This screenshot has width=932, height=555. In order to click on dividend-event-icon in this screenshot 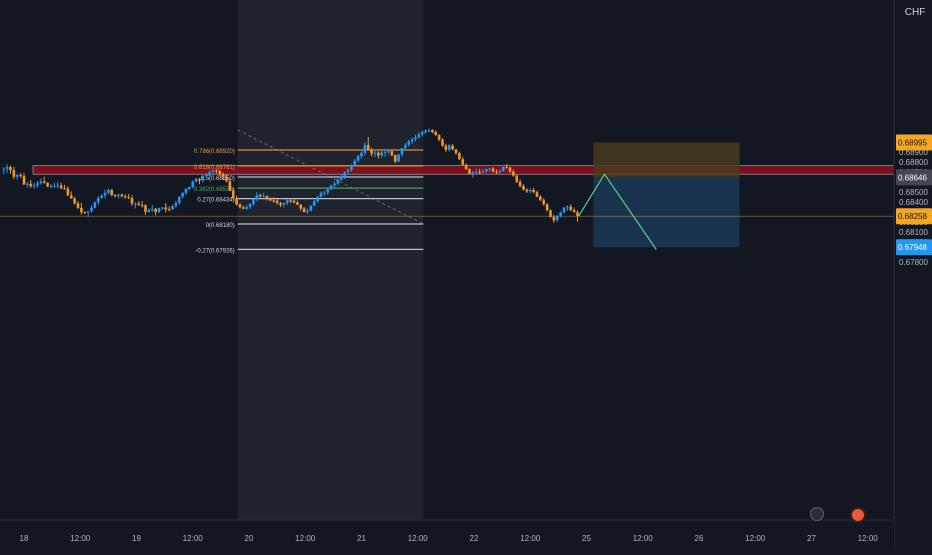, I will do `click(858, 515)`.